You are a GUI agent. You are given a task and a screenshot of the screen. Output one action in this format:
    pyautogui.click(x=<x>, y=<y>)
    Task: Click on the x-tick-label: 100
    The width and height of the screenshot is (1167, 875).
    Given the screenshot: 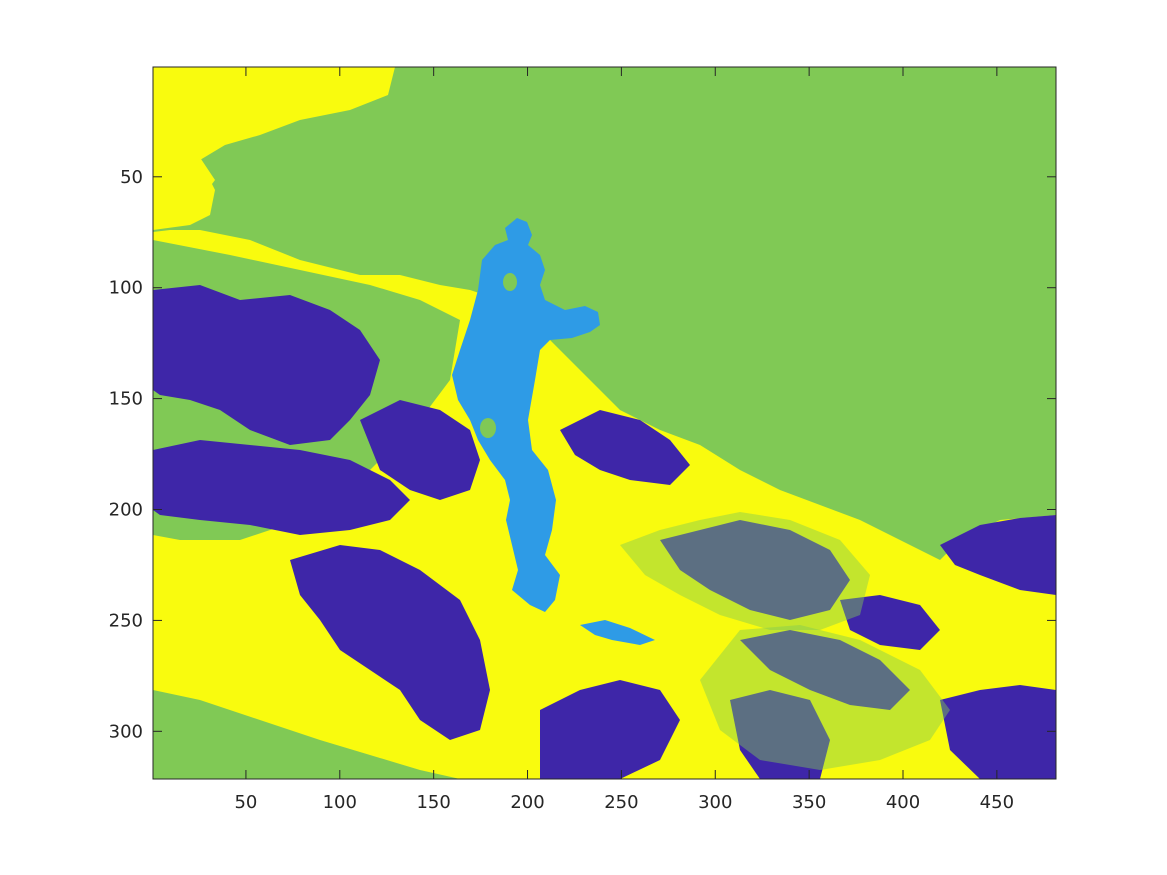 What is the action you would take?
    pyautogui.click(x=340, y=802)
    